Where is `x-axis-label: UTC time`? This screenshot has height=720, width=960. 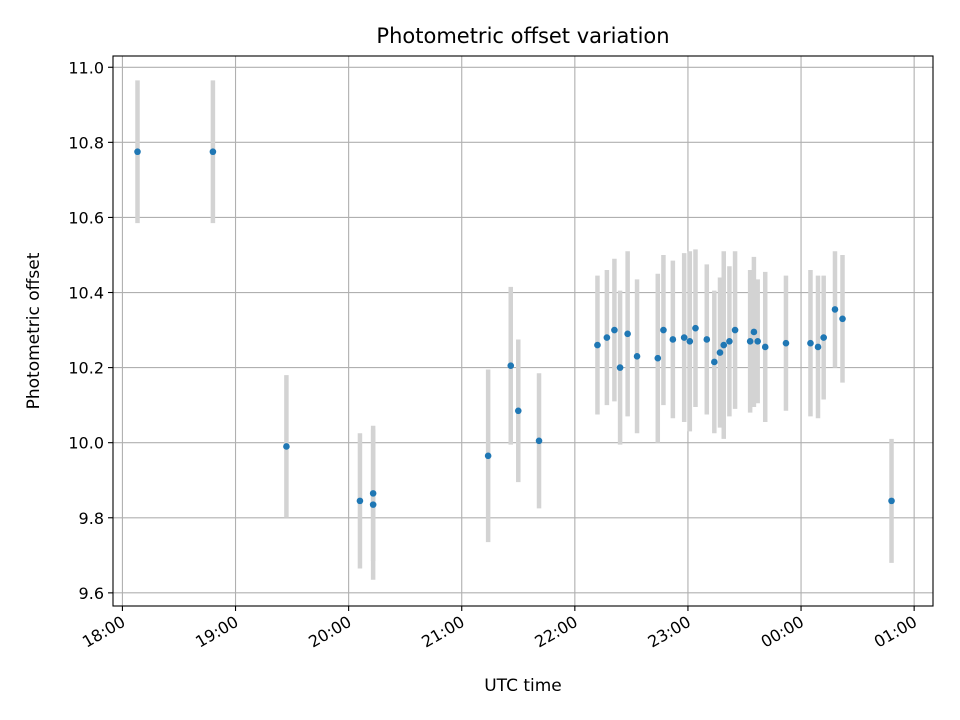 x-axis-label: UTC time is located at coordinates (523, 686).